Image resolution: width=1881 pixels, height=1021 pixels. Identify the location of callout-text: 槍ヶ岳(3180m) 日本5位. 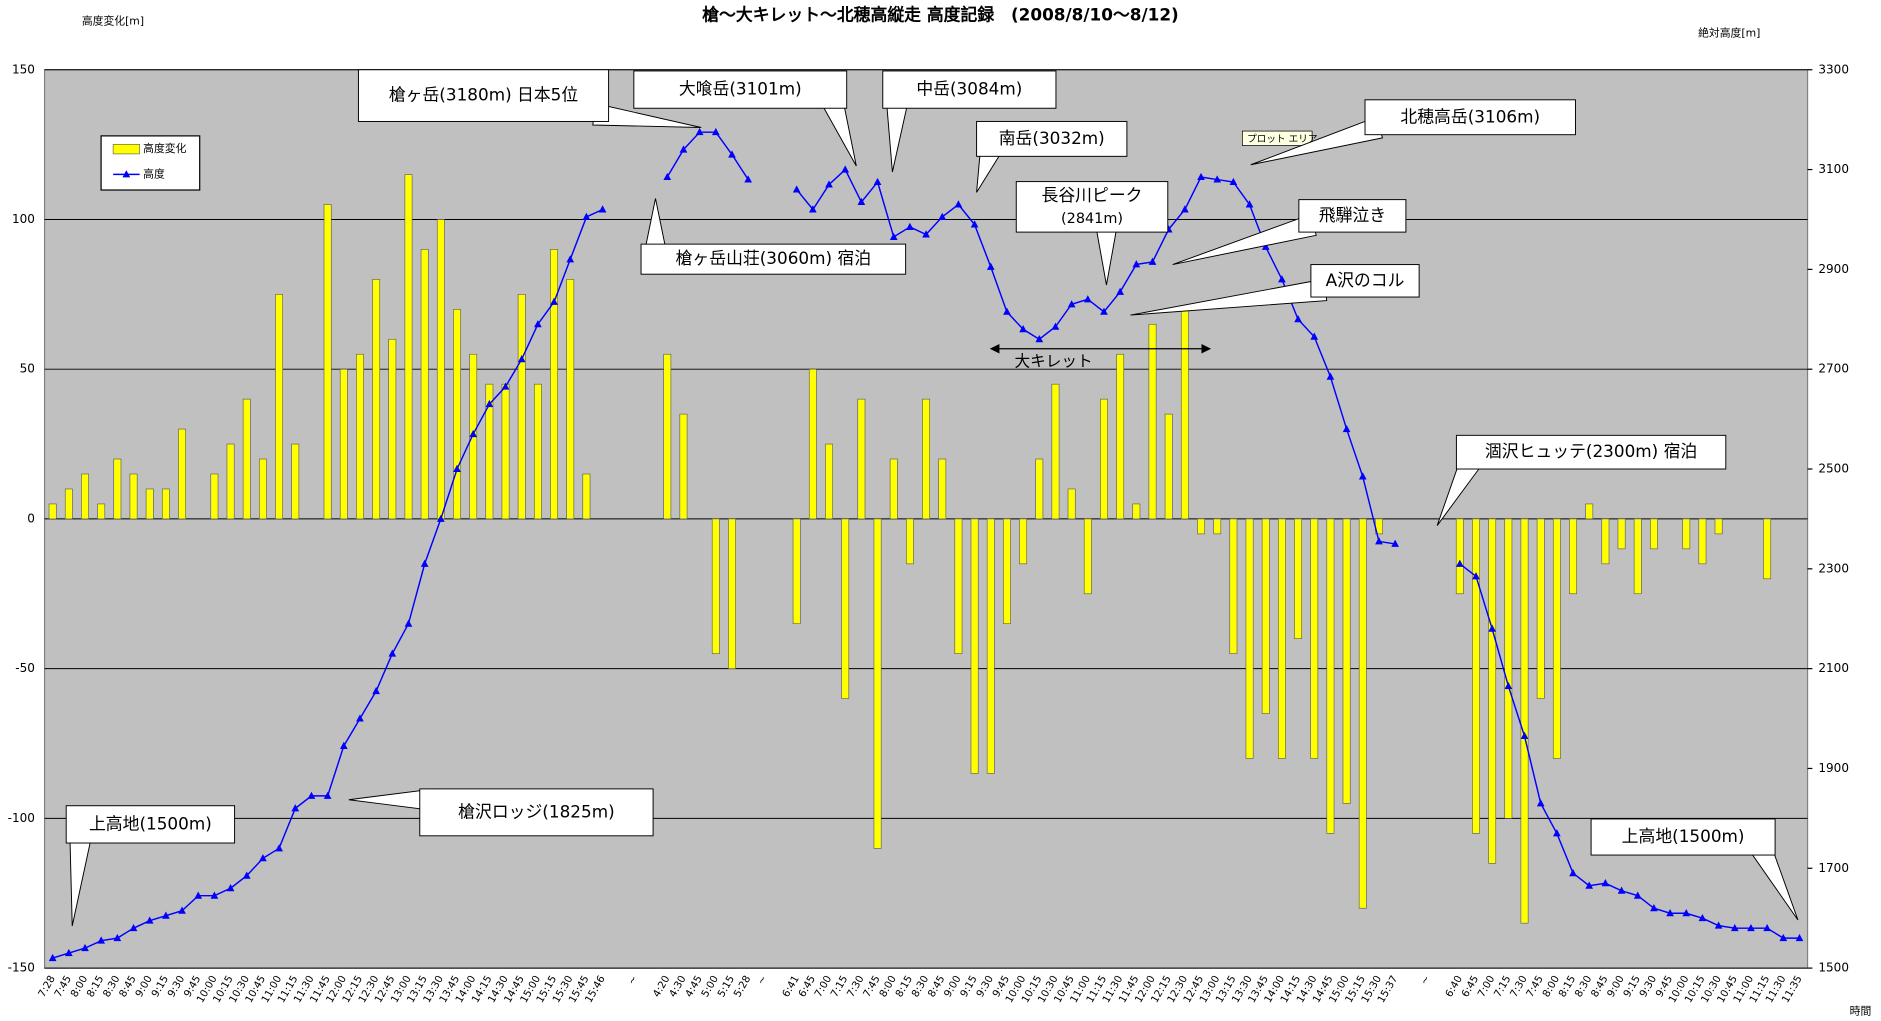
(484, 95).